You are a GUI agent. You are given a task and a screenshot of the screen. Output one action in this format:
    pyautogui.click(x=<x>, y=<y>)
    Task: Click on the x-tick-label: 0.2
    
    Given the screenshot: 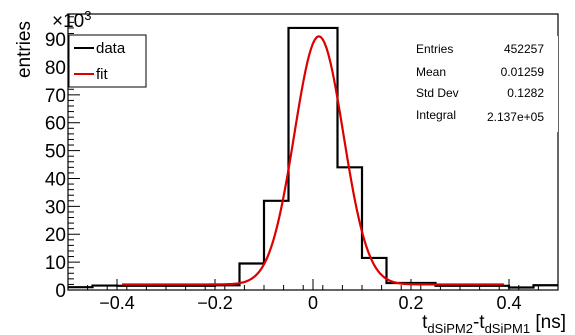 What is the action you would take?
    pyautogui.click(x=410, y=303)
    